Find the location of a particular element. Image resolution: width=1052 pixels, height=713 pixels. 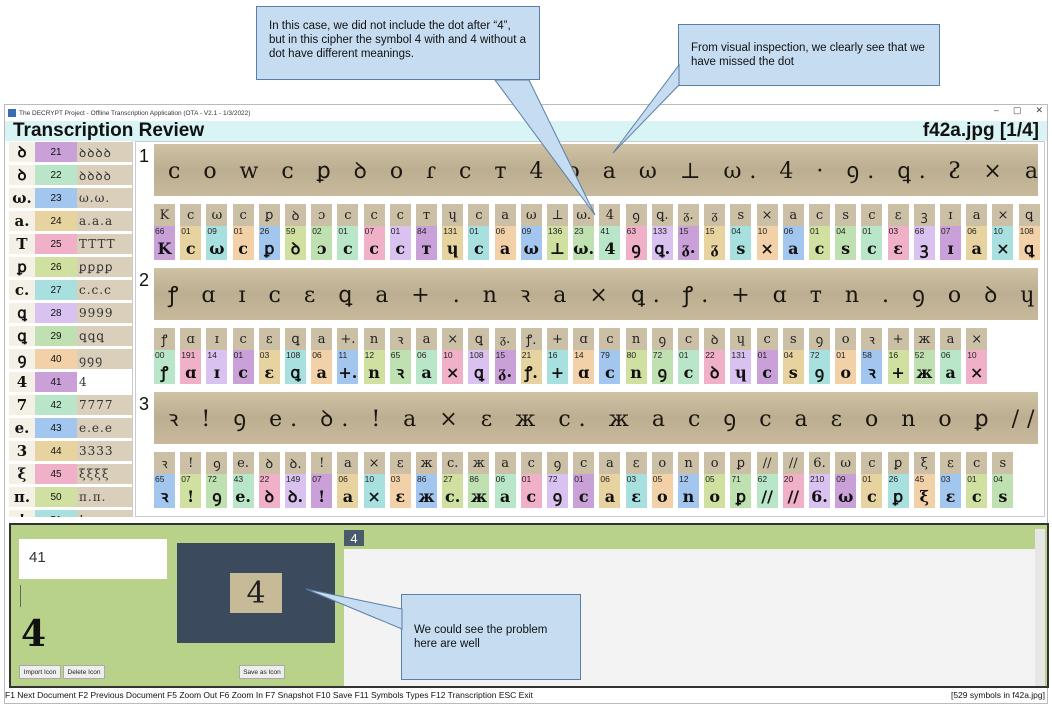

selected-symbol-icon: 4 is located at coordinates (354, 538).